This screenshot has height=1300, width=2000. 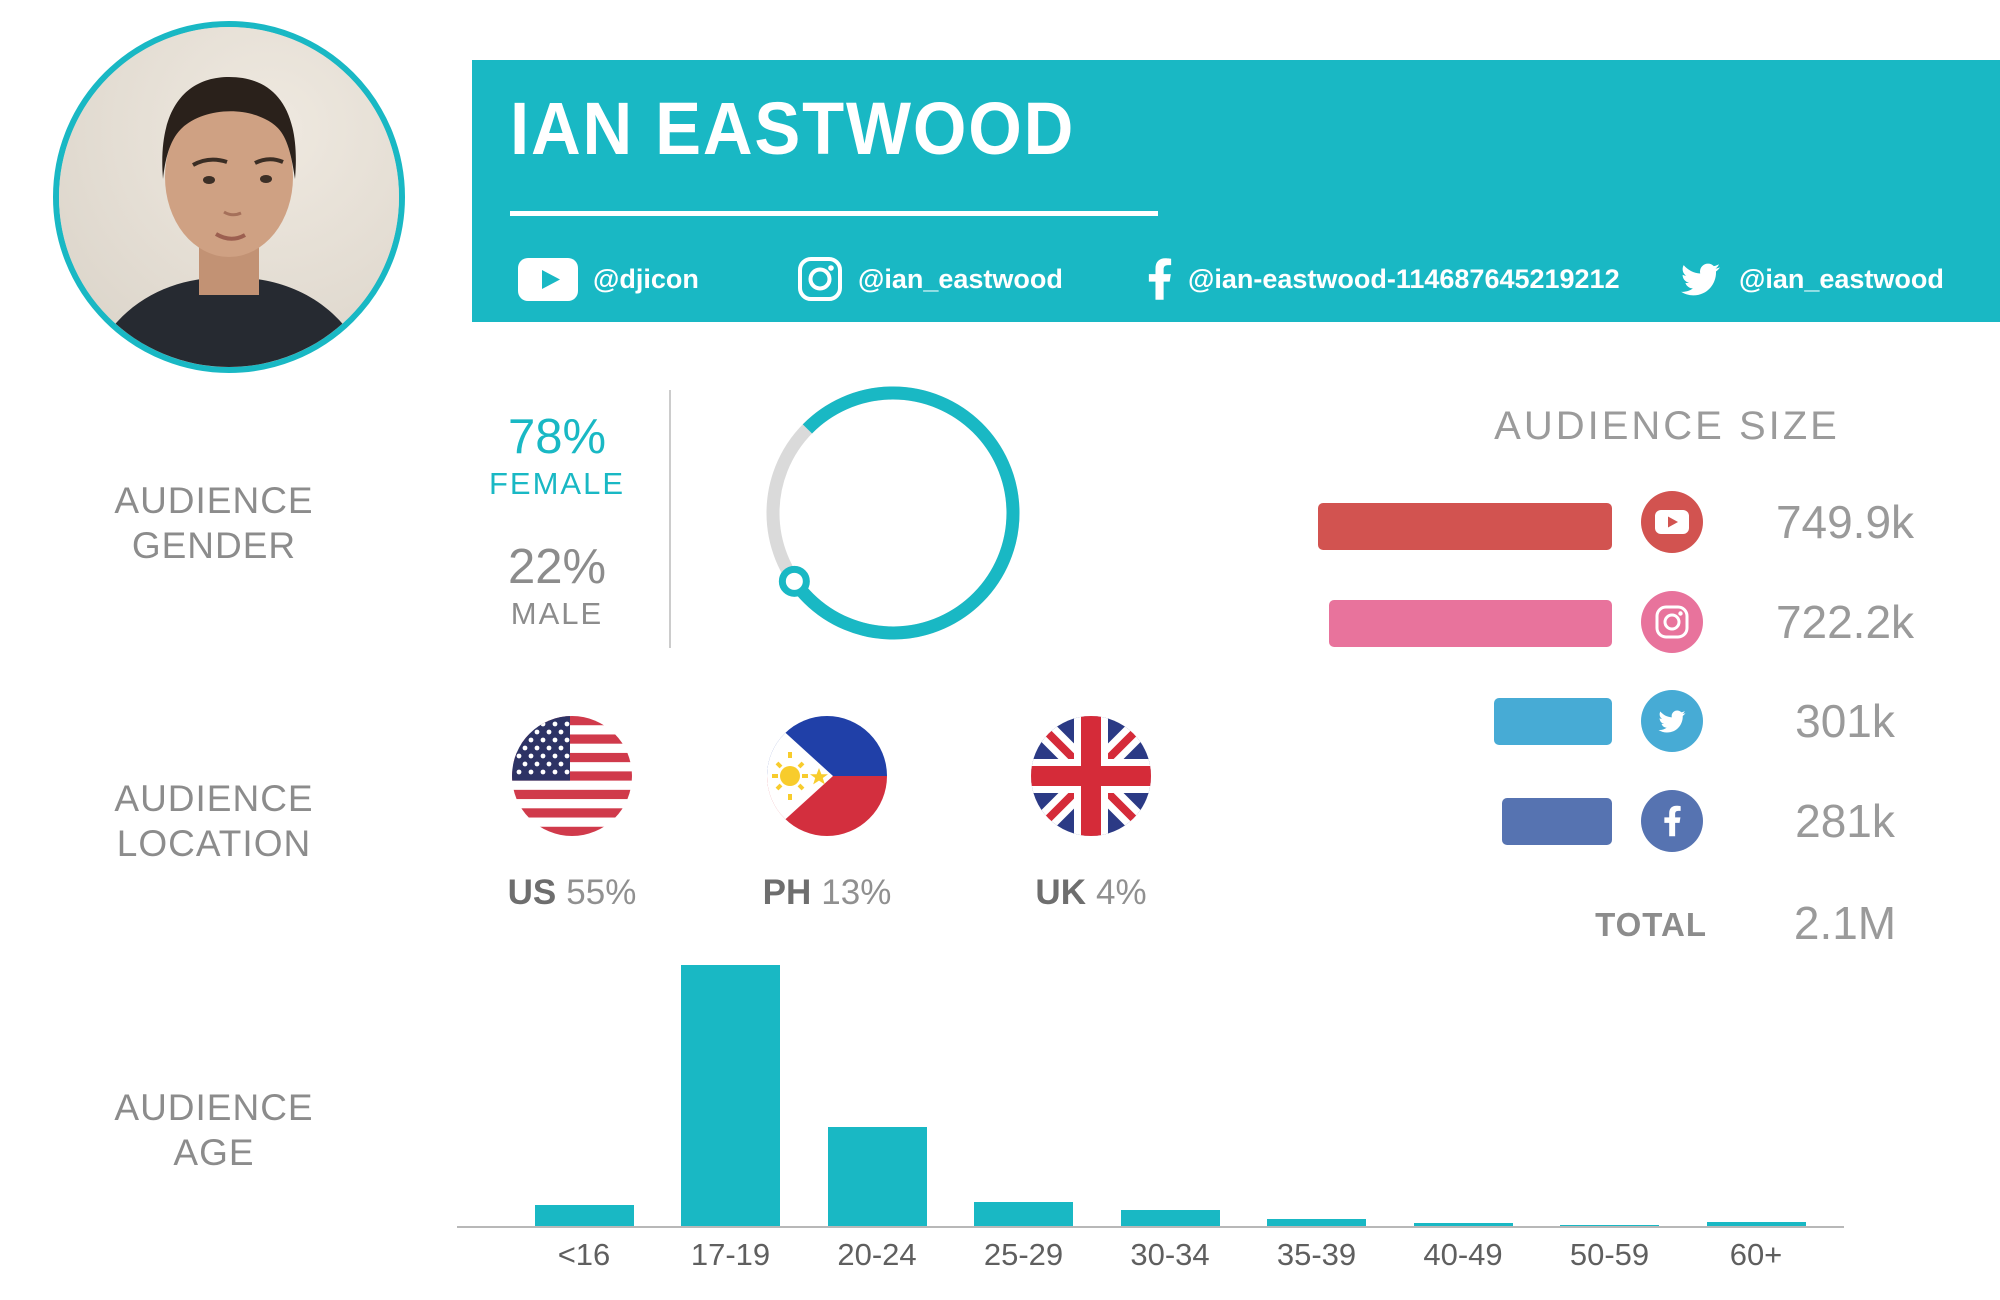 I want to click on uk-percent: 4%, so click(x=1121, y=892).